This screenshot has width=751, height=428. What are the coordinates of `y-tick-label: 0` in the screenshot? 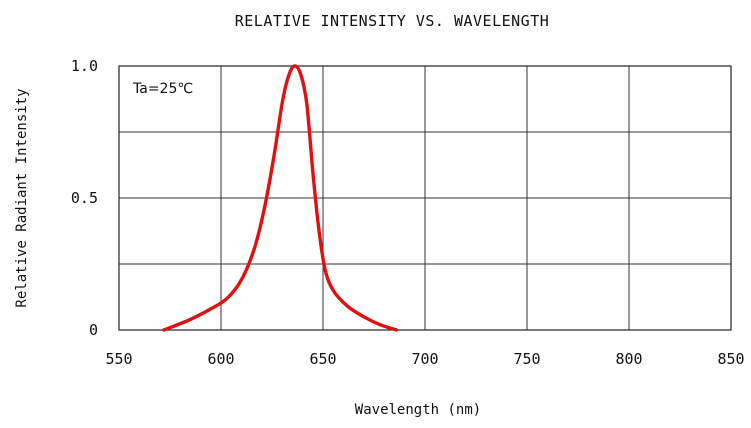 It's located at (93, 330).